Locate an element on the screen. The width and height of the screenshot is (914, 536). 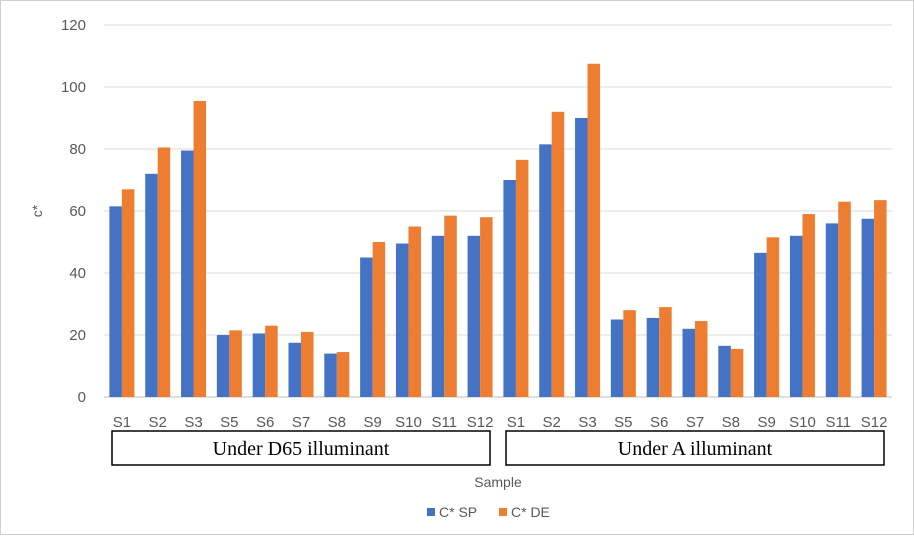
legend-label: C* DE is located at coordinates (530, 512).